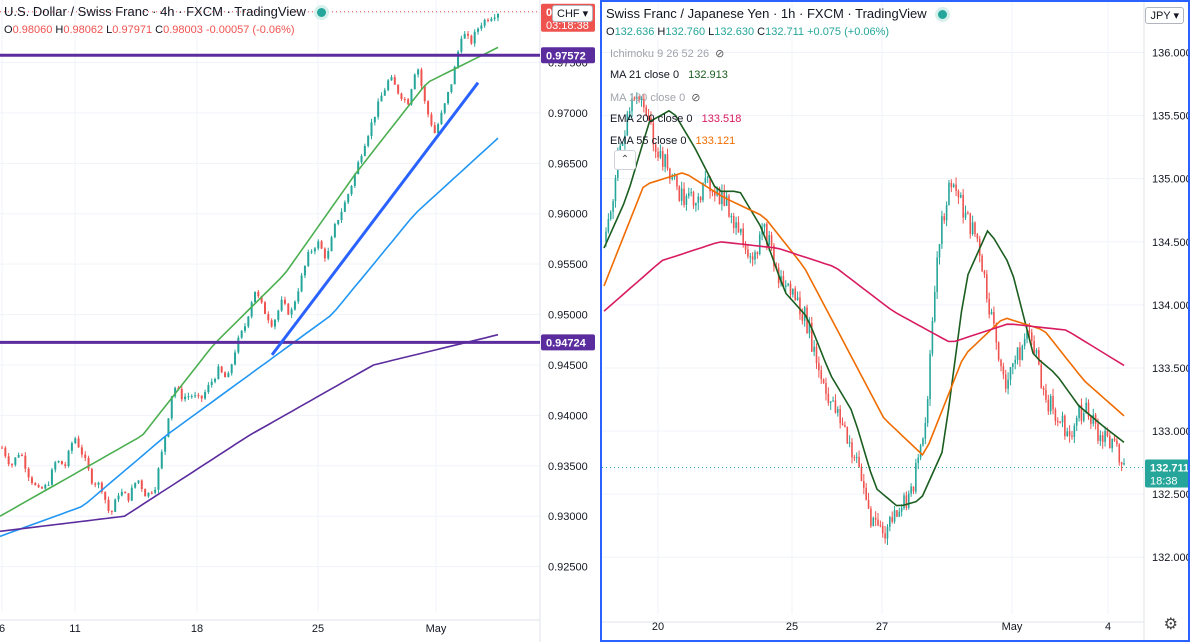 This screenshot has height=642, width=1190. Describe the element at coordinates (672, 141) in the screenshot. I see `indicator-legend-item: EMA 55 close 0 133.121` at that location.